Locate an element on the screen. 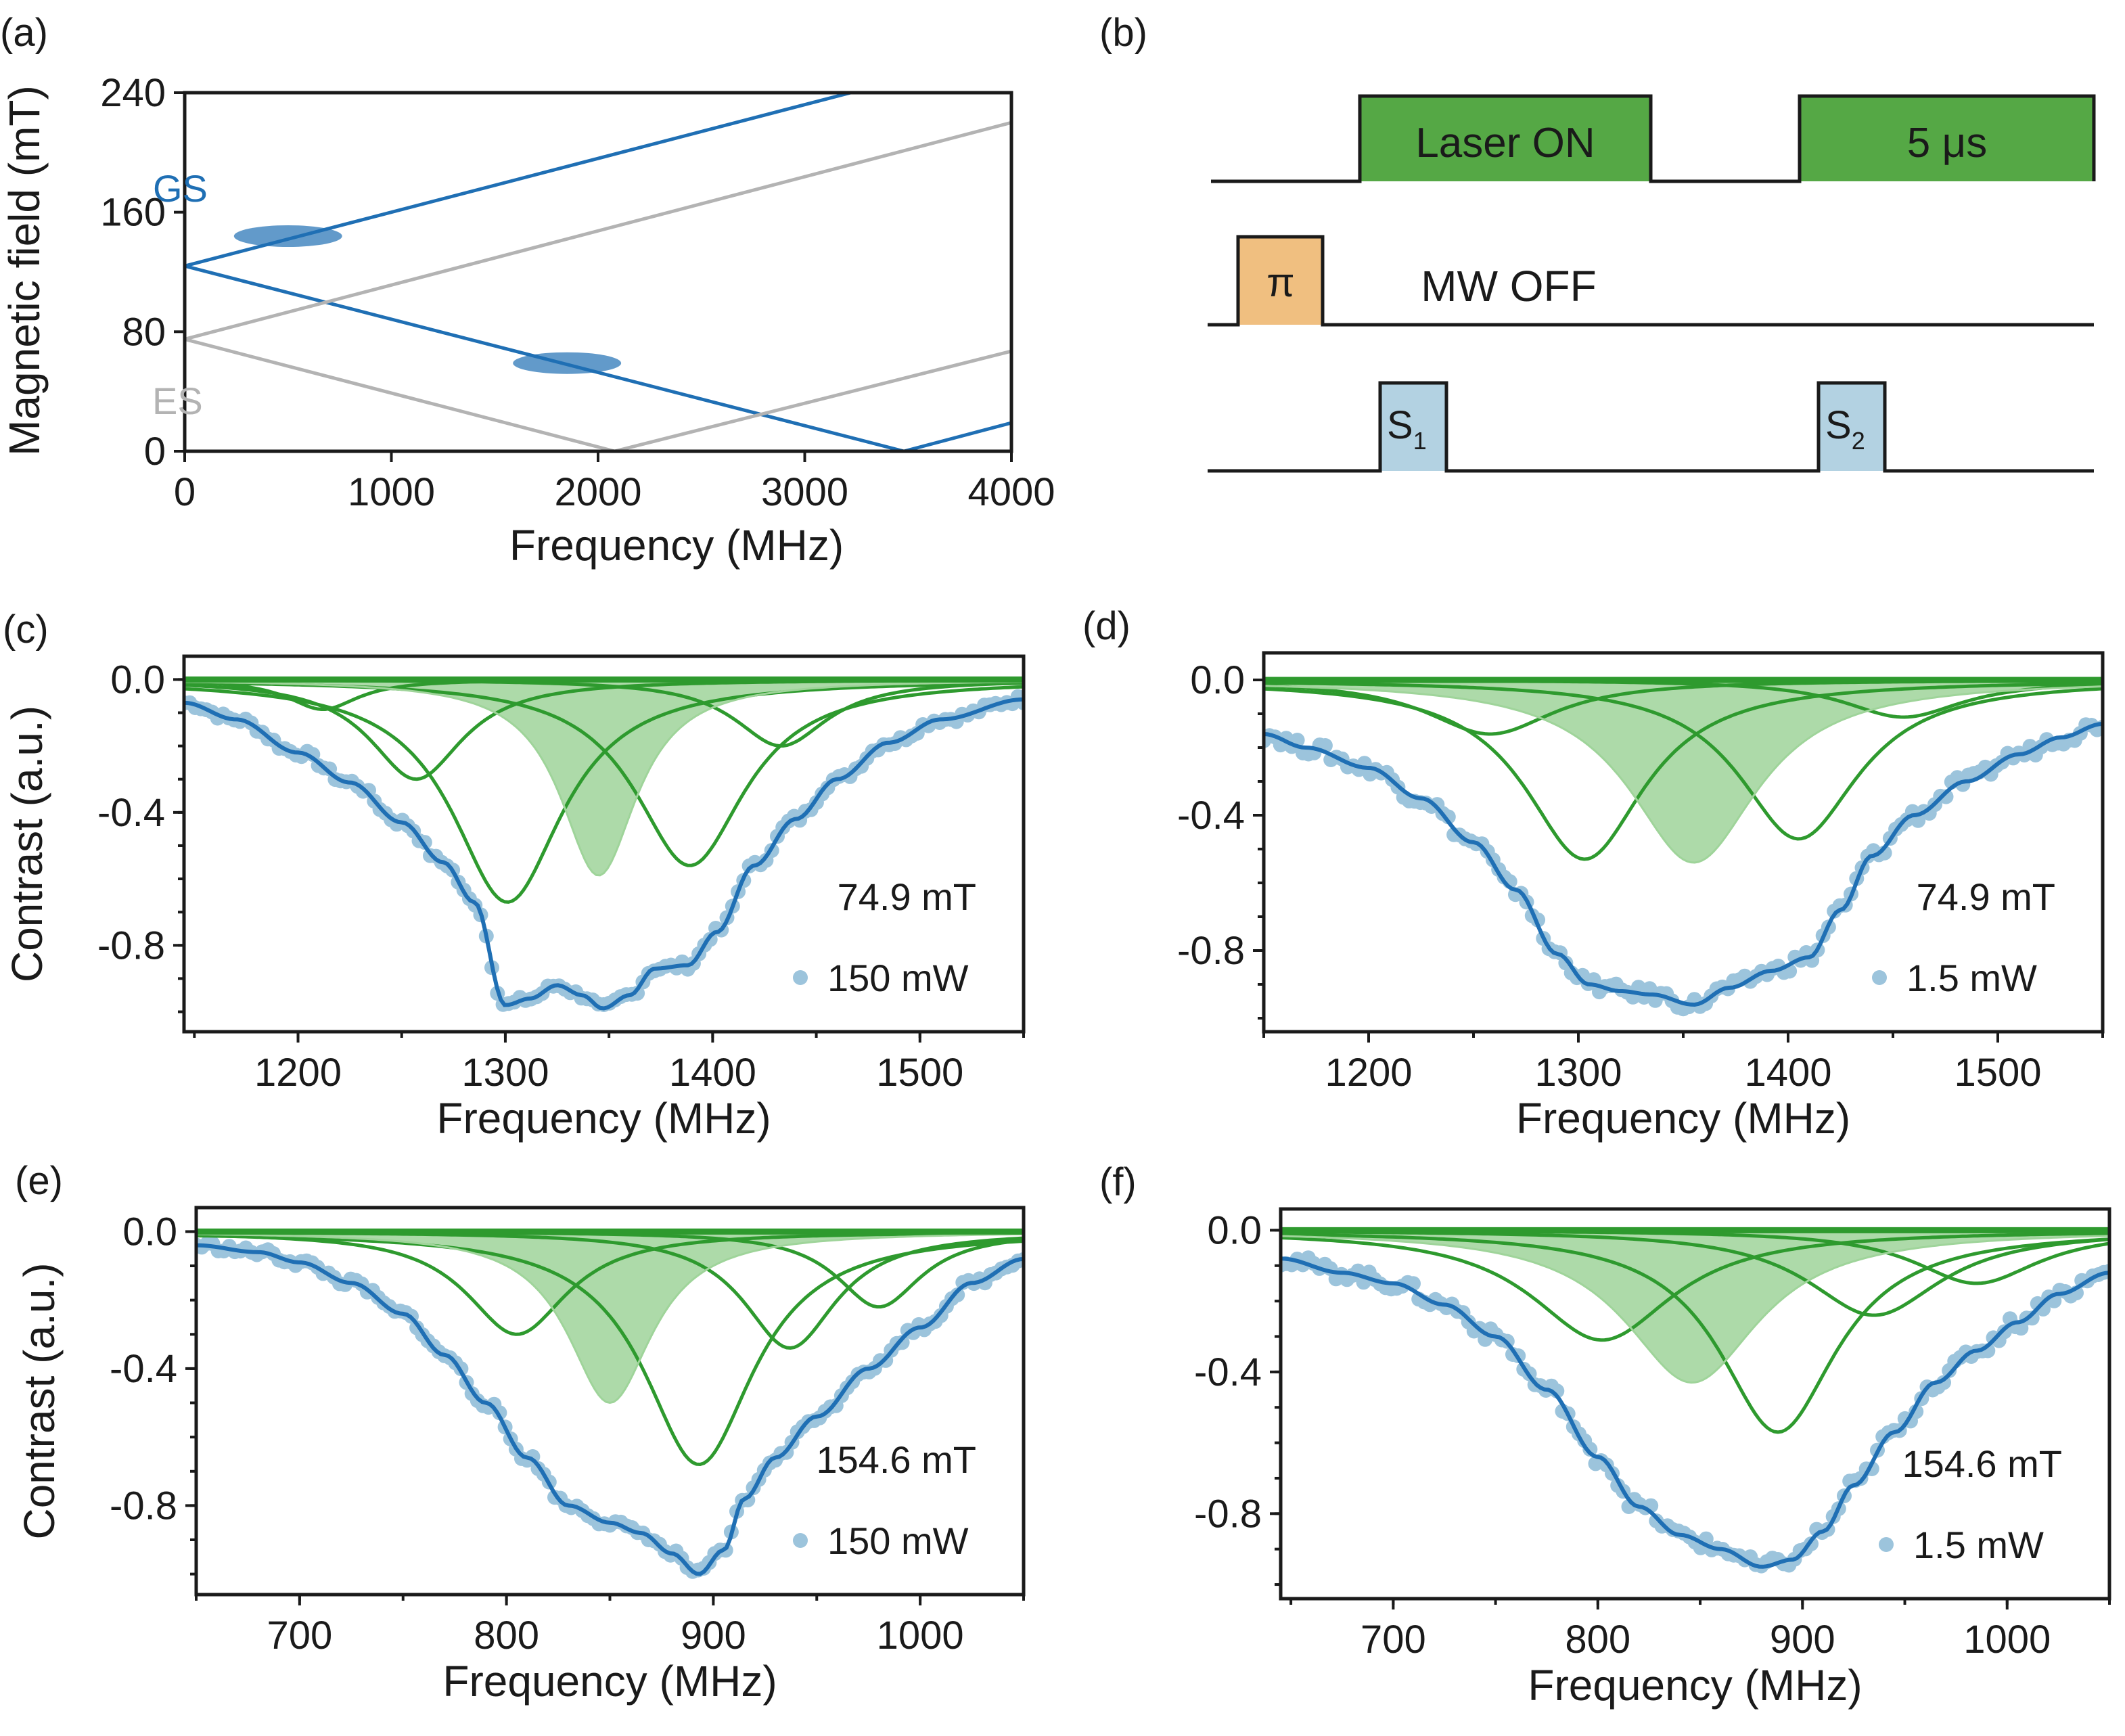 The height and width of the screenshot is (1736, 2125). es-label: ES is located at coordinates (177, 401).